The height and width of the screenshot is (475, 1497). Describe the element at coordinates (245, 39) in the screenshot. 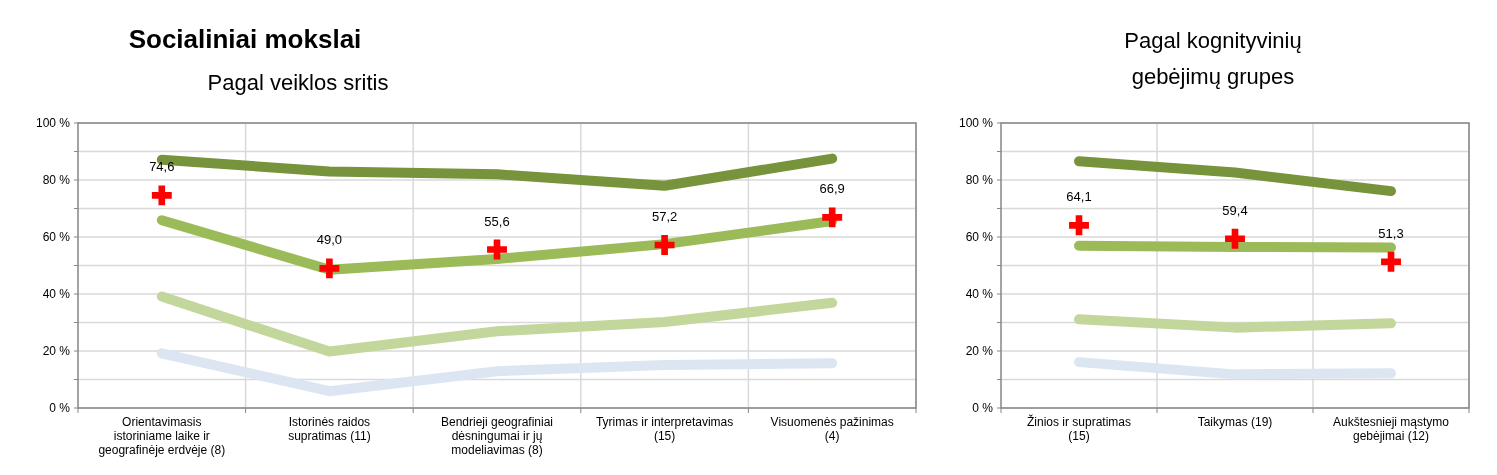

I see `chart-title: Socialiniai mokslai` at that location.